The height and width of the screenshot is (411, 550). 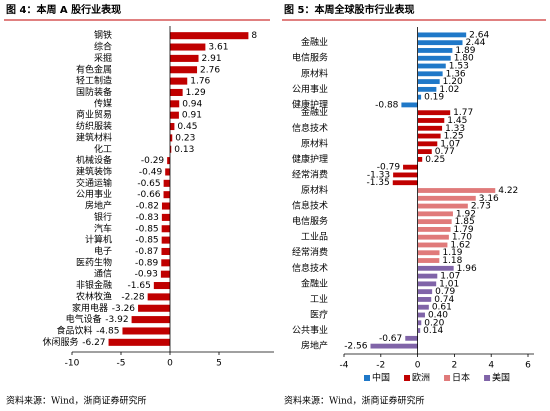 What do you see at coordinates (435, 160) in the screenshot?
I see `value-label: 0.25` at bounding box center [435, 160].